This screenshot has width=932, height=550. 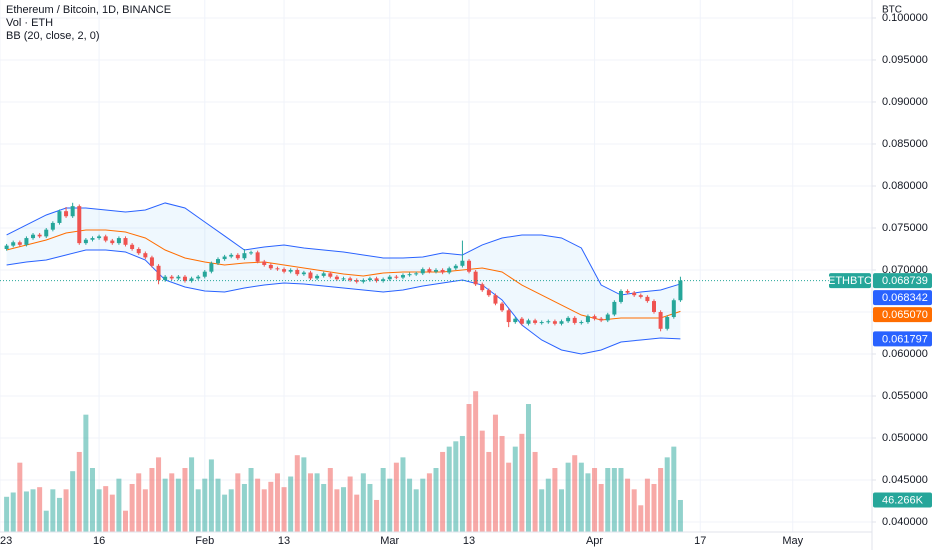 I want to click on y-tick-label: 0.095000, so click(x=905, y=60).